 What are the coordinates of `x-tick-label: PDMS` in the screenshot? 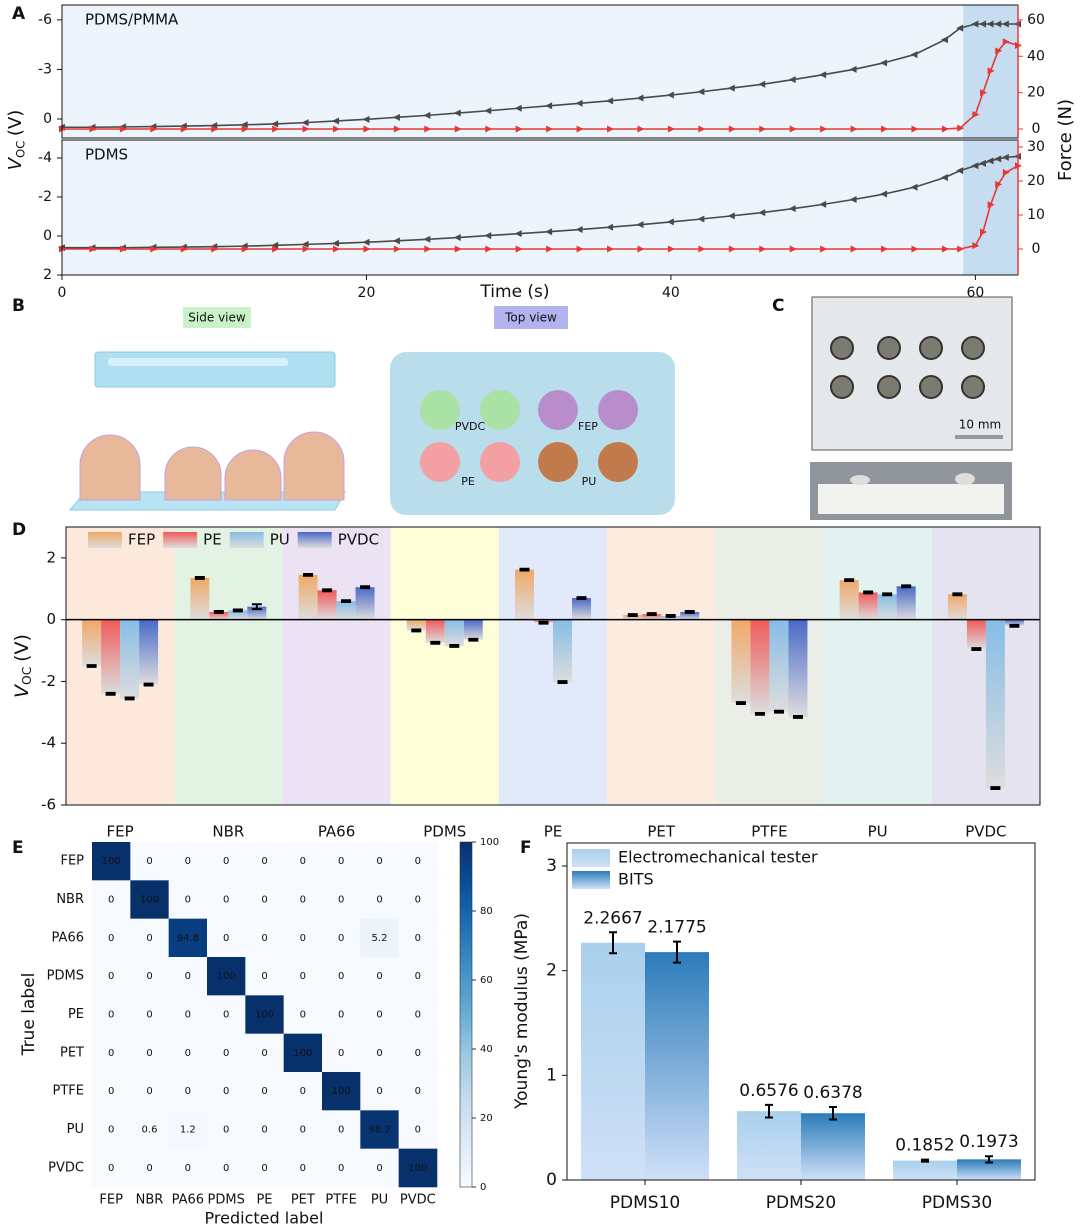 It's located at (444, 832).